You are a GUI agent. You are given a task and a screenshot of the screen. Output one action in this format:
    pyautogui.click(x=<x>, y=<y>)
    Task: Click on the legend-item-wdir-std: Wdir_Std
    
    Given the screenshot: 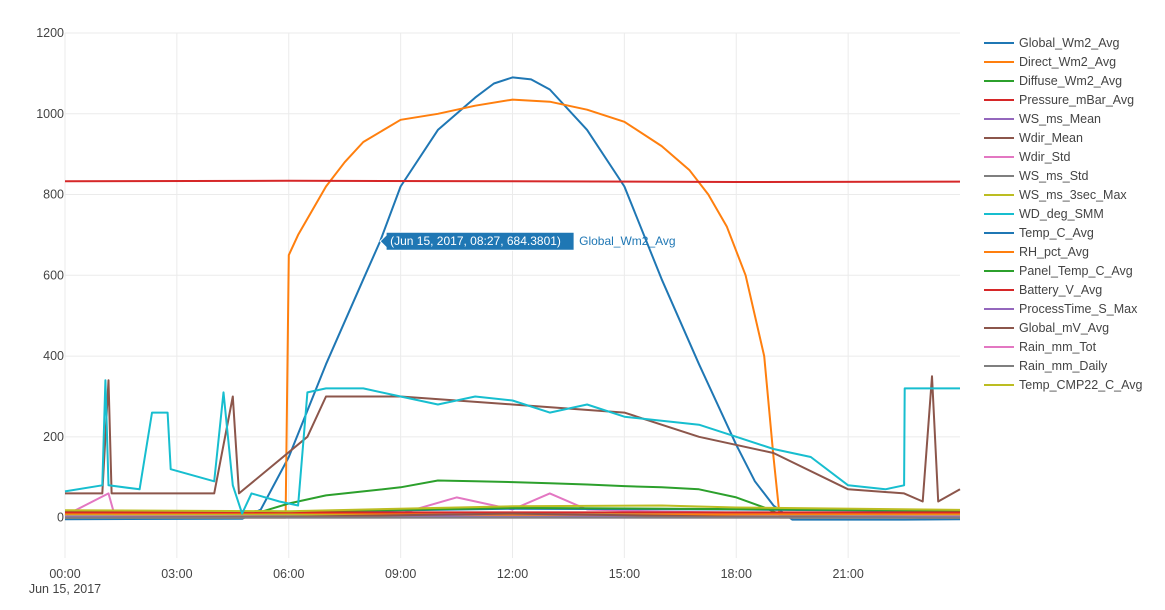 What is the action you would take?
    pyautogui.click(x=1027, y=157)
    